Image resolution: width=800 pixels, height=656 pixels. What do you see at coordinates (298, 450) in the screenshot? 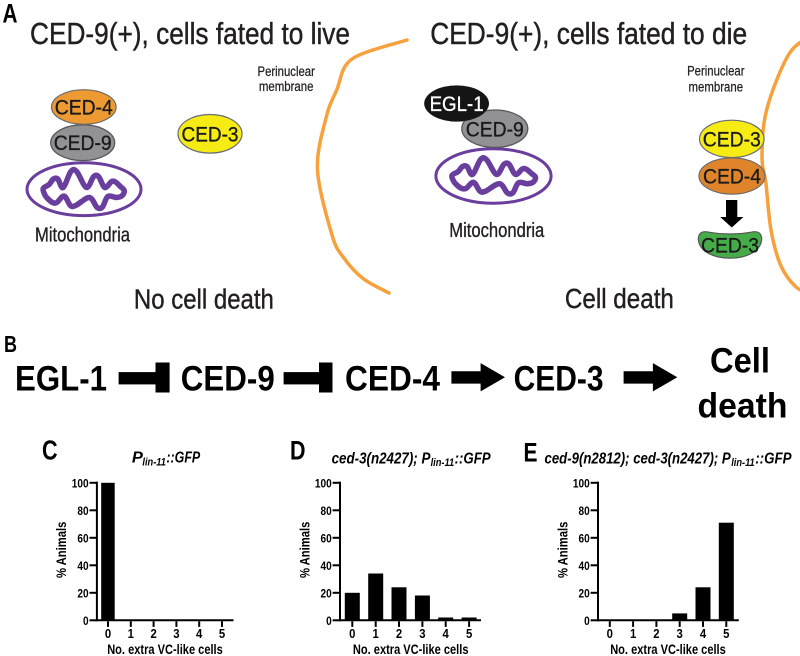
I see `svg-text: D` at bounding box center [298, 450].